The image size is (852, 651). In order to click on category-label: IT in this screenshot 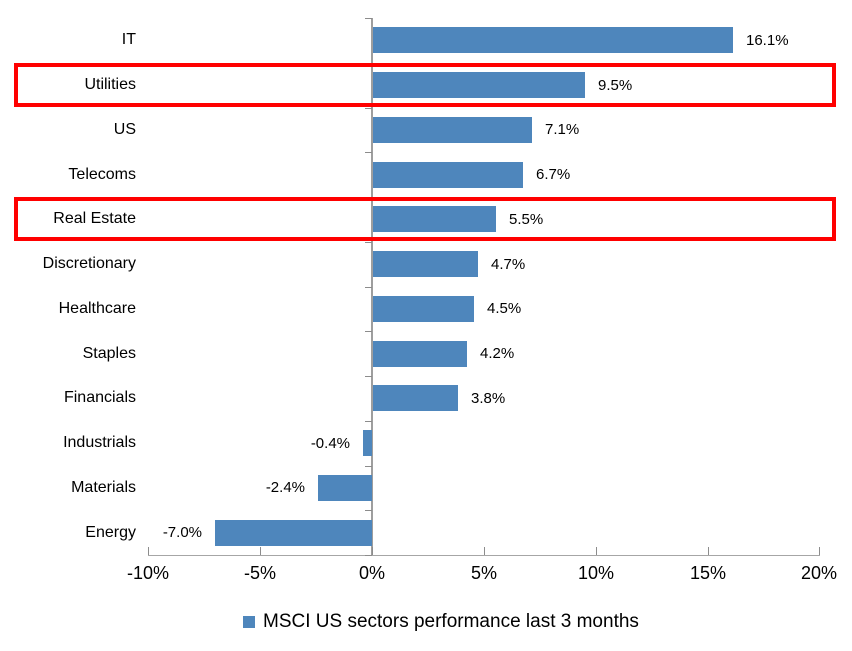, I will do `click(128, 40)`.